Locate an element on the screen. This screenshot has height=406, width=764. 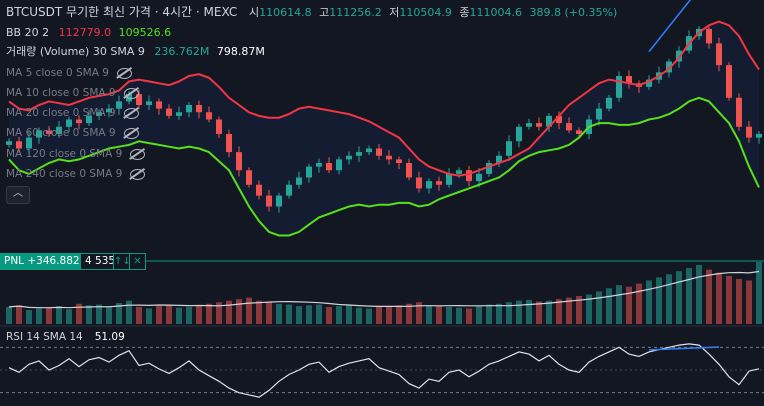
chevron-up-icon: ︿ is located at coordinates (18, 193).